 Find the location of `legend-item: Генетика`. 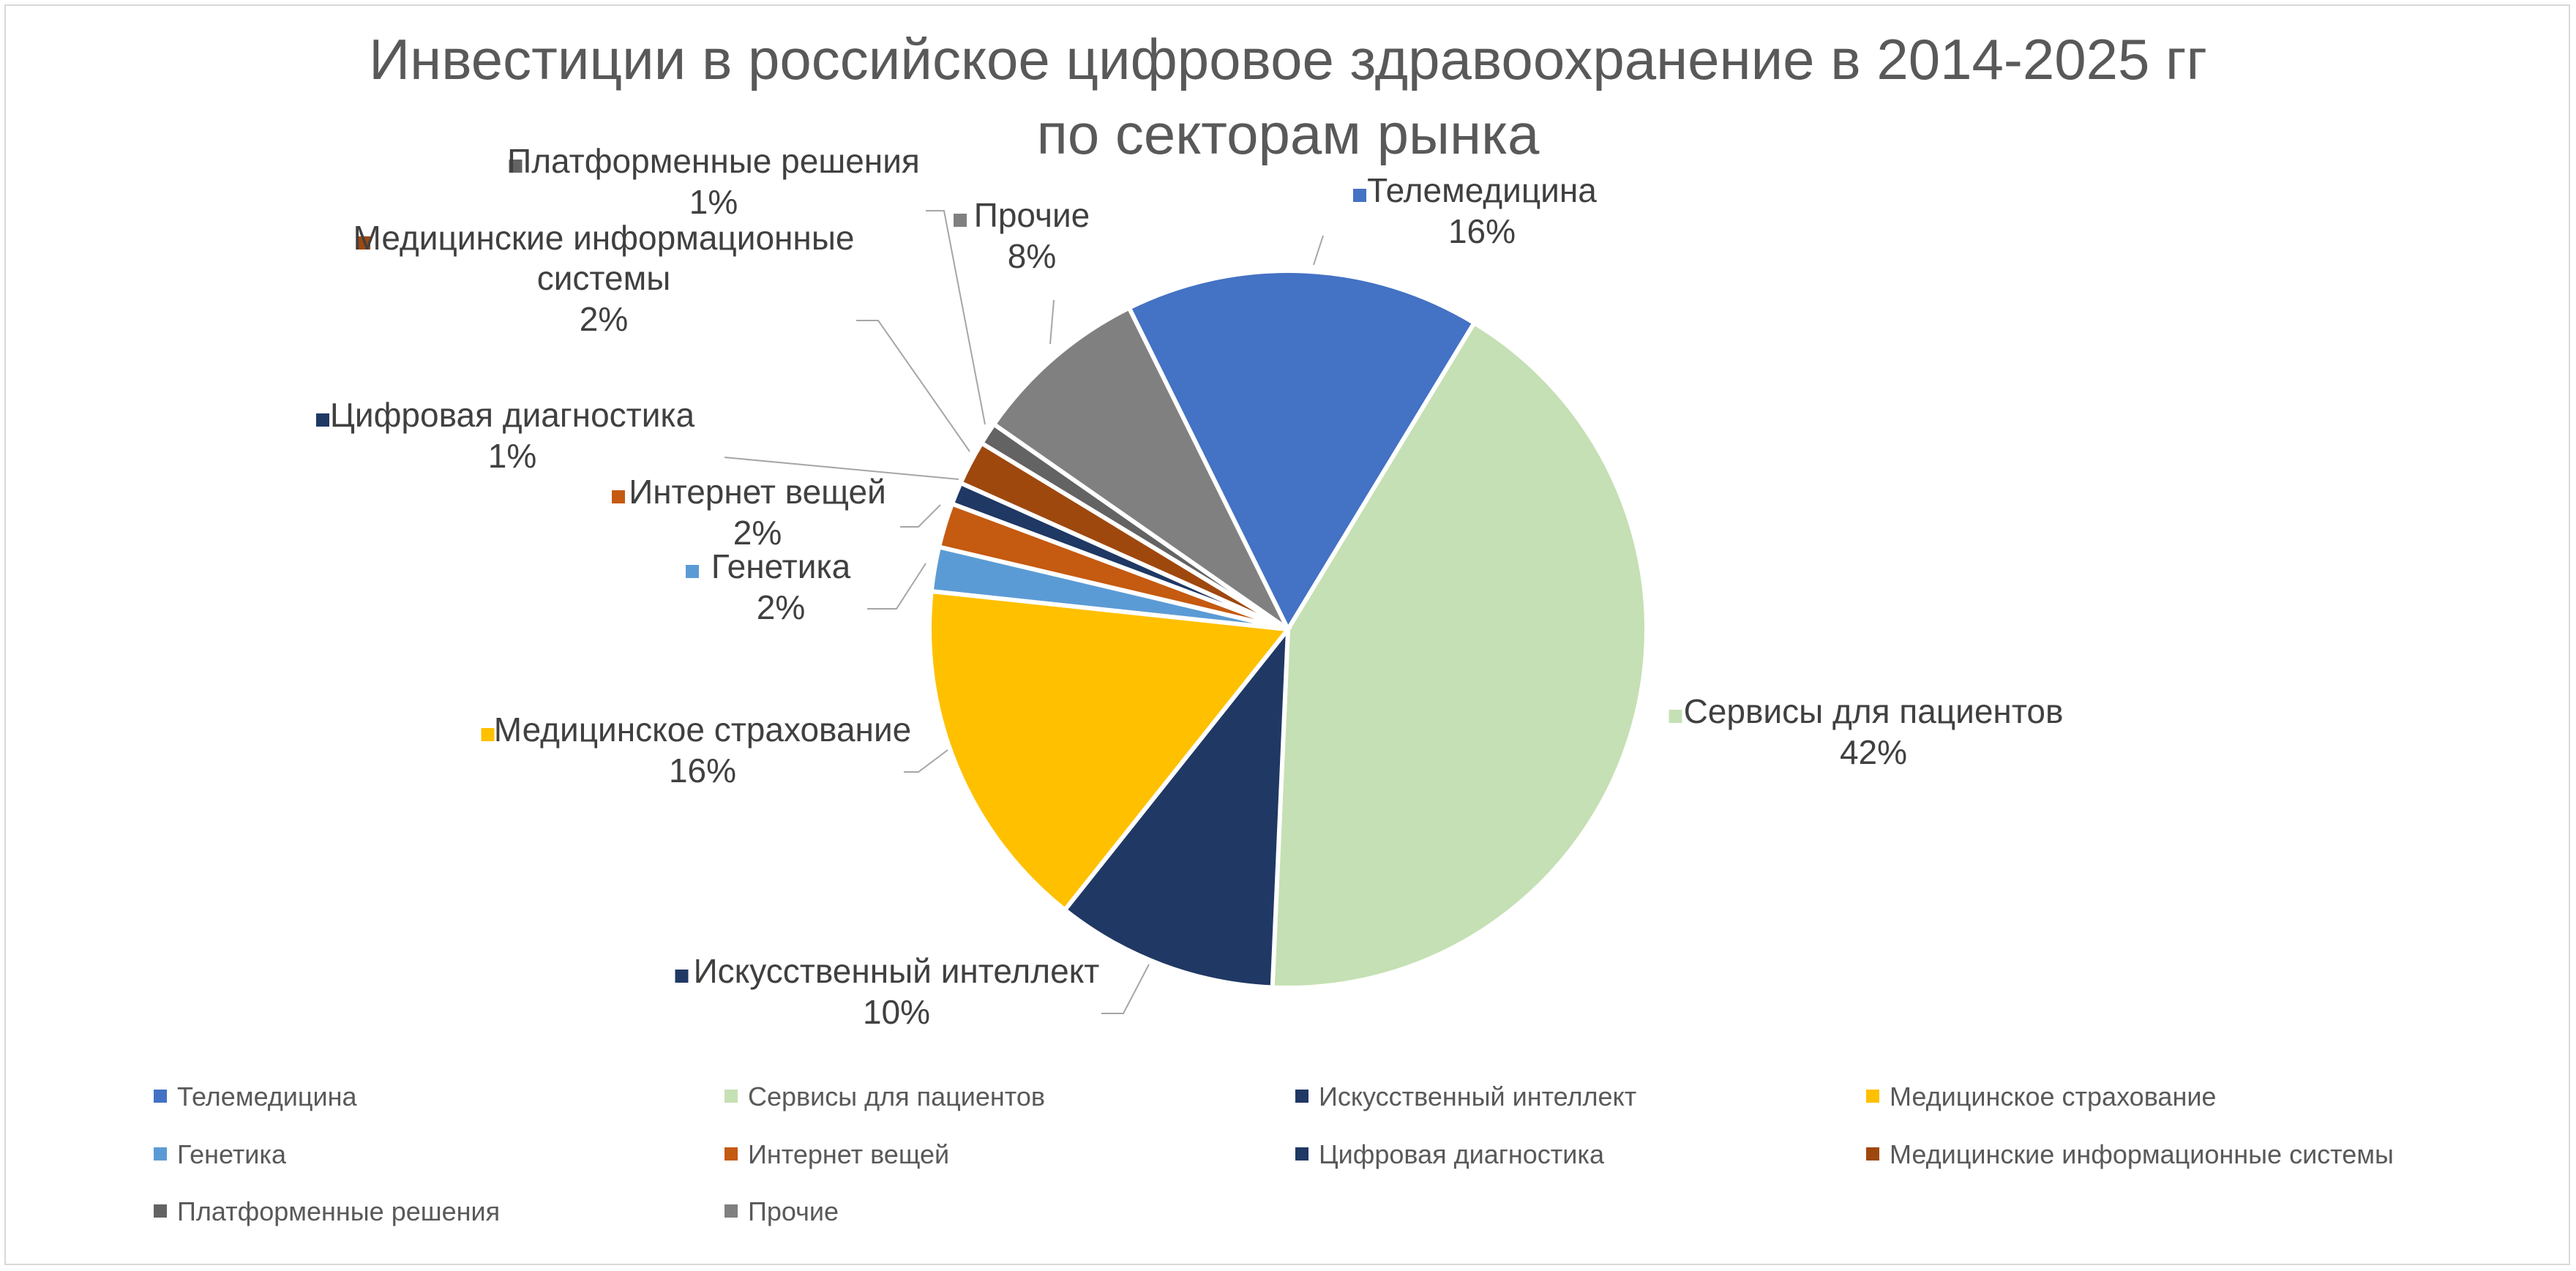

legend-item: Генетика is located at coordinates (220, 1154).